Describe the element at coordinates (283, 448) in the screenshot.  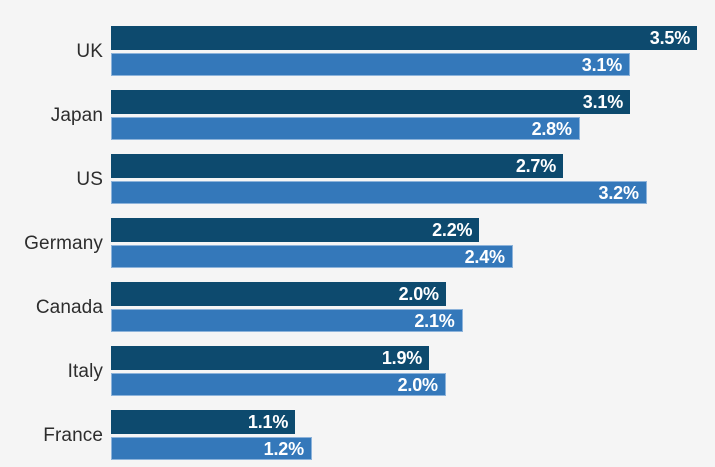
I see `value-label: 1.2%` at that location.